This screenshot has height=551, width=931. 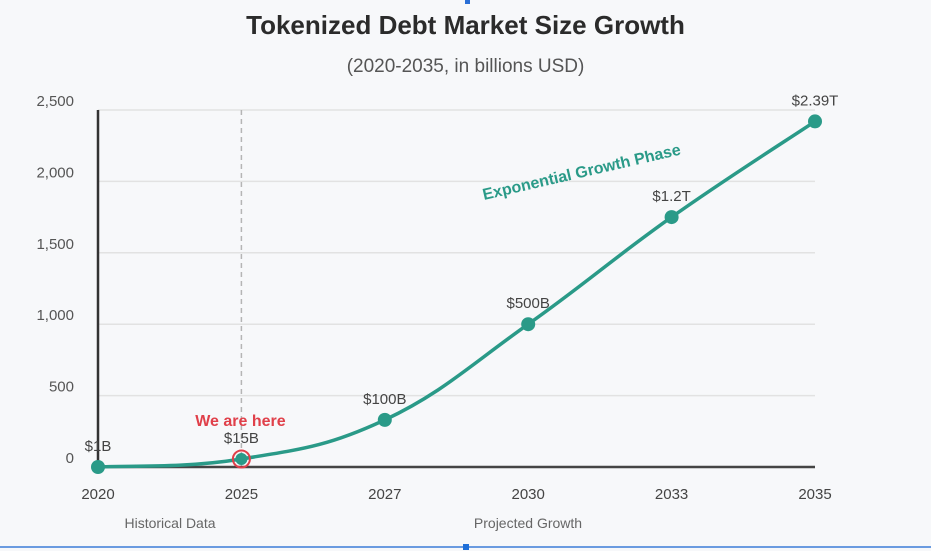 I want to click on phase-label-historical: Historical Data, so click(x=169, y=523).